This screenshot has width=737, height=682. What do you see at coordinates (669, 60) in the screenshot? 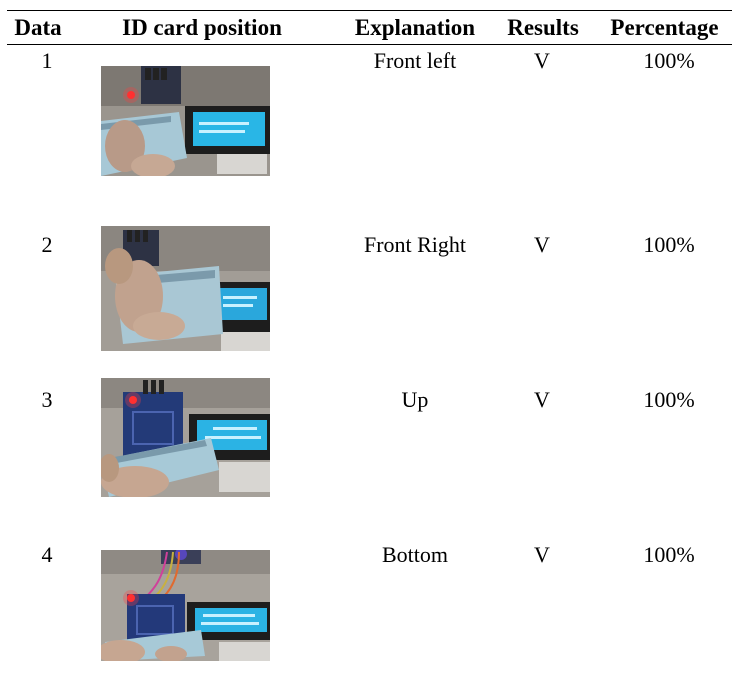
I see `row-1-percentage: 100%` at bounding box center [669, 60].